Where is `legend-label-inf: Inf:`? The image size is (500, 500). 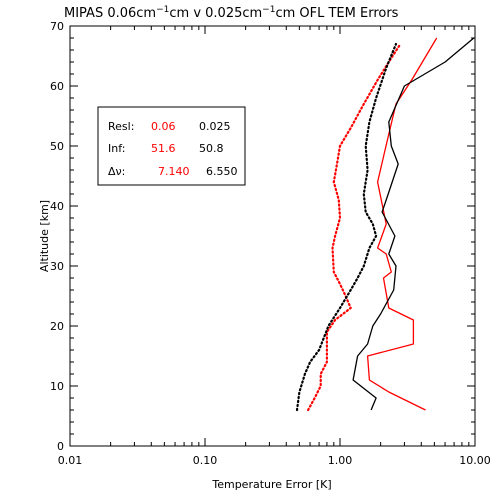
legend-label-inf: Inf: is located at coordinates (116, 148).